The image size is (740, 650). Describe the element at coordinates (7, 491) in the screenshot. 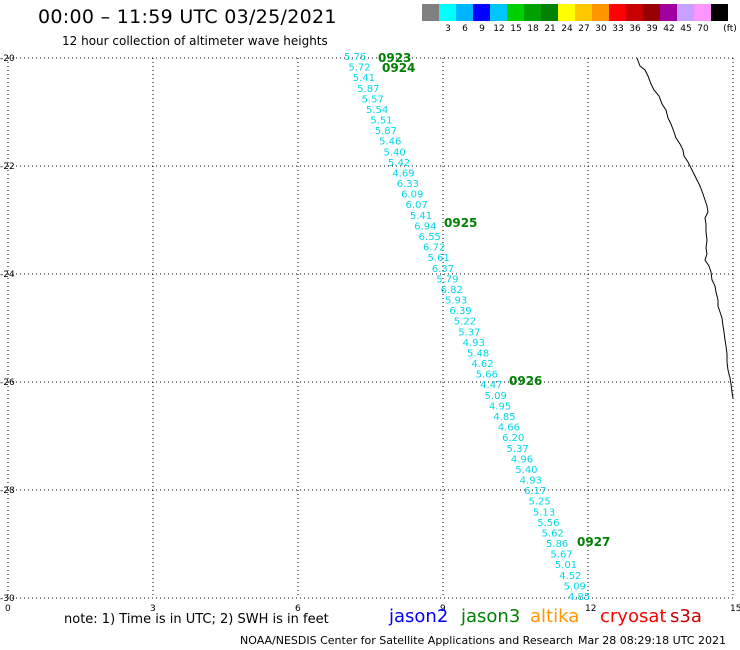

I see `lat-tick-label: -28` at that location.